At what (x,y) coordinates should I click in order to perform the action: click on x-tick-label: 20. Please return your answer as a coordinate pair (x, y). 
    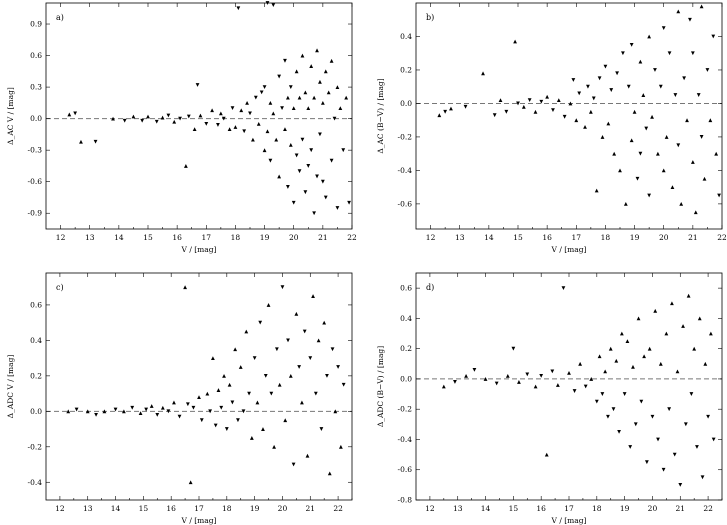
    Looking at the image, I should click on (664, 237).